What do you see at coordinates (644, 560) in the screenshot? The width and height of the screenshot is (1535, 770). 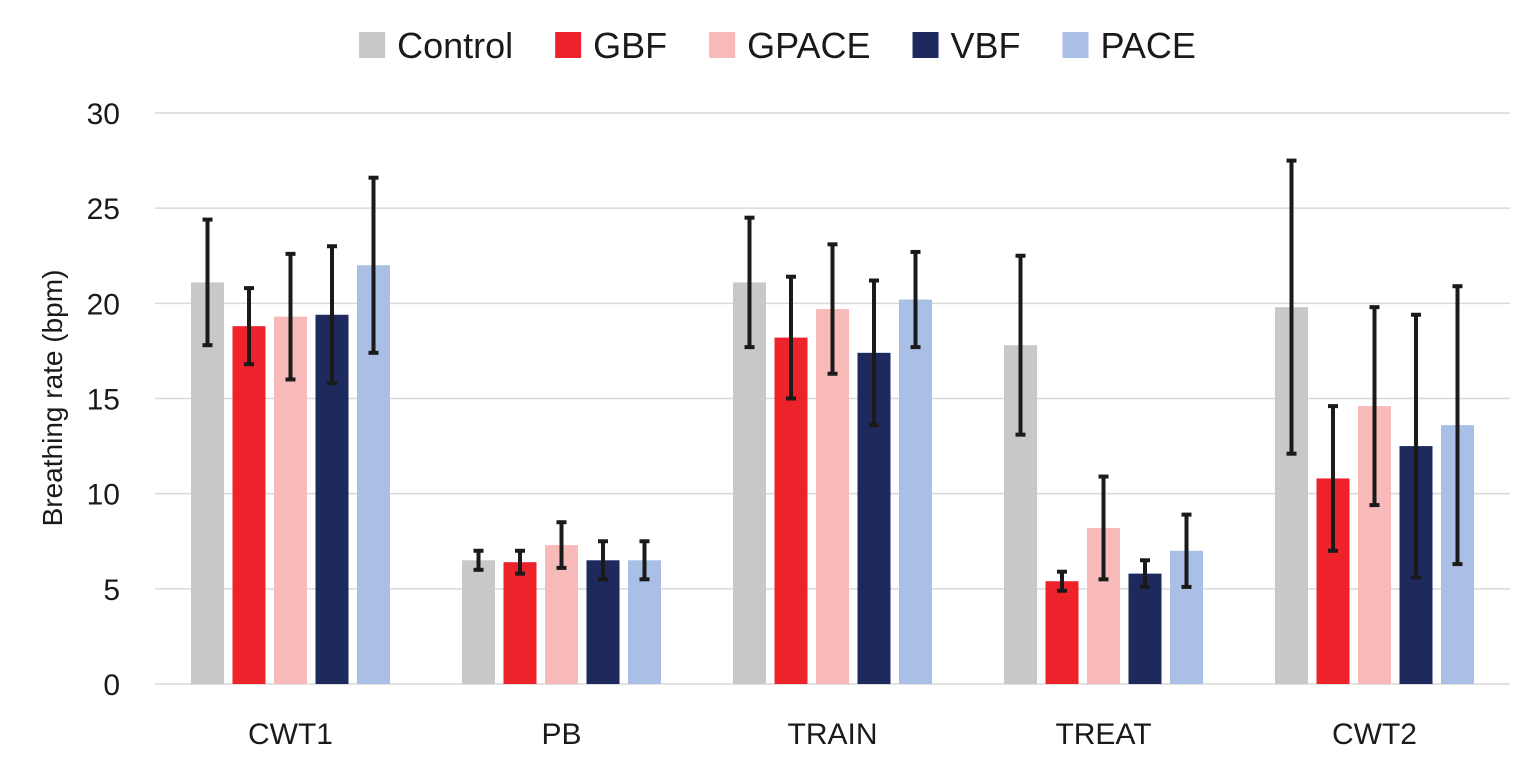 I see `error-bar-pb-pace` at bounding box center [644, 560].